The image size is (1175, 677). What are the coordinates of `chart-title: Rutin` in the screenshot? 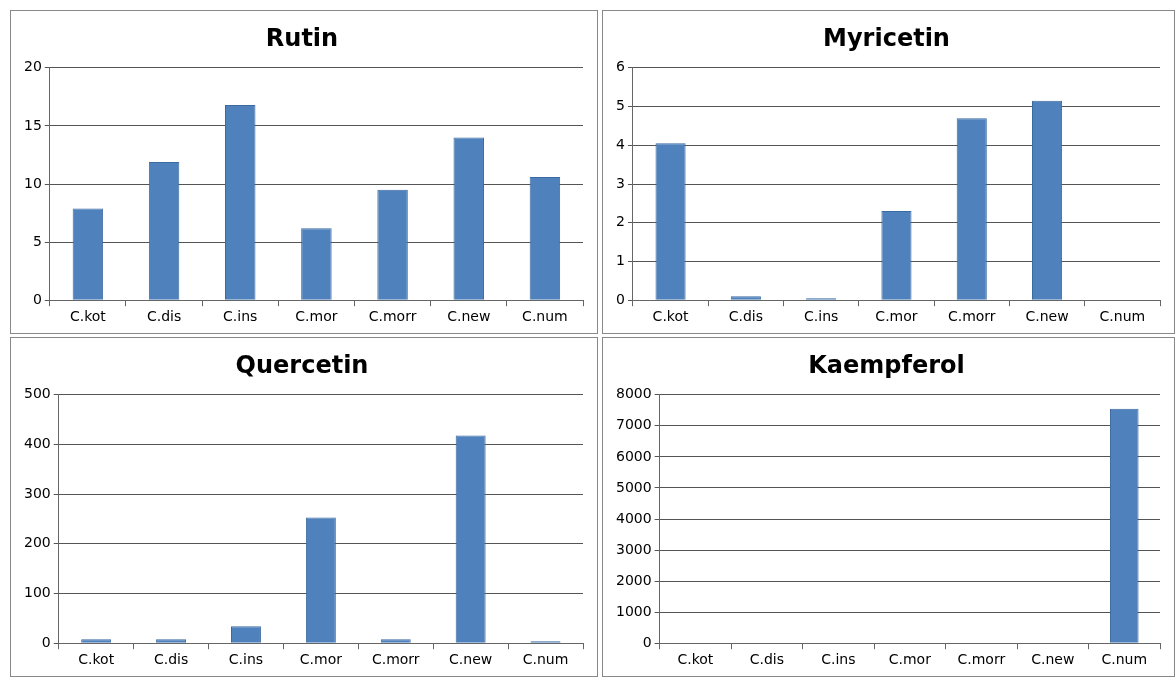 It's located at (302, 37).